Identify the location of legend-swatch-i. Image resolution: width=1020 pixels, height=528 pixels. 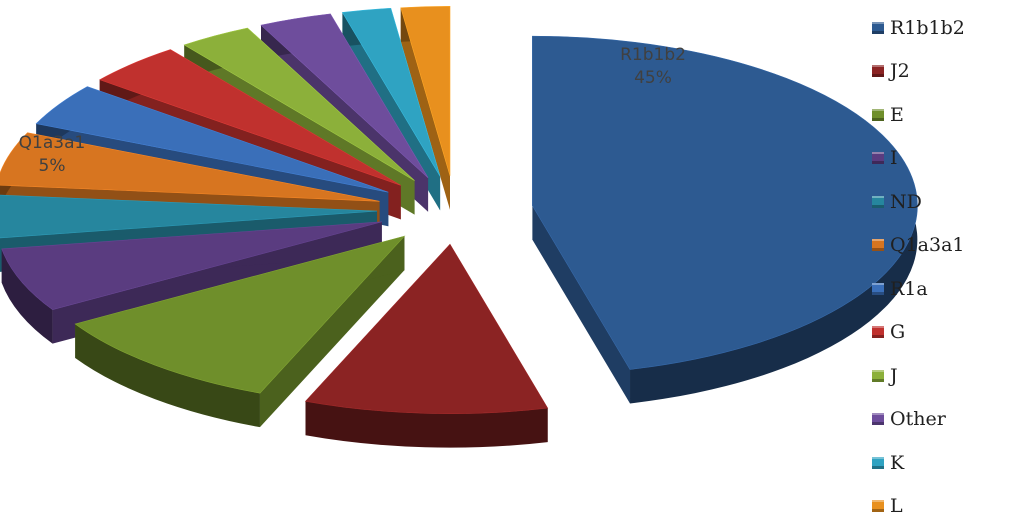
(878, 158).